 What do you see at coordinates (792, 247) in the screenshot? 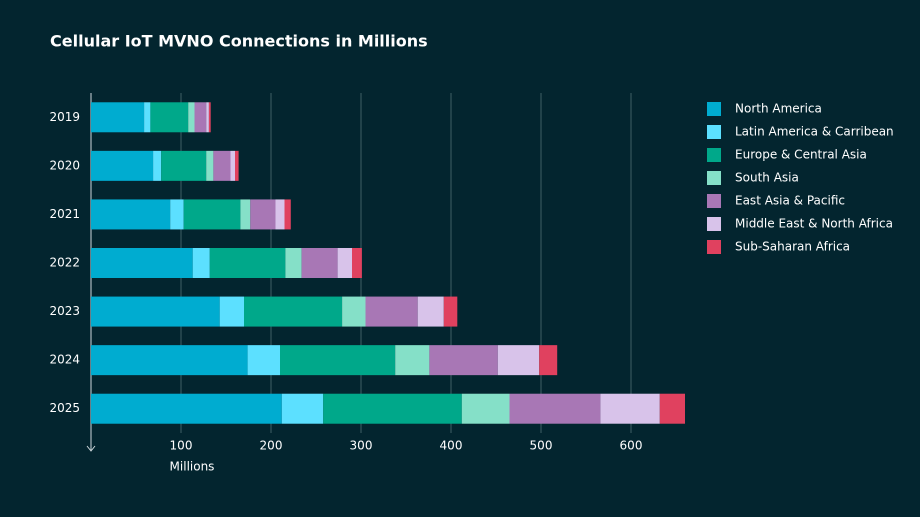
I see `legend-label: Sub-Saharan Africa` at bounding box center [792, 247].